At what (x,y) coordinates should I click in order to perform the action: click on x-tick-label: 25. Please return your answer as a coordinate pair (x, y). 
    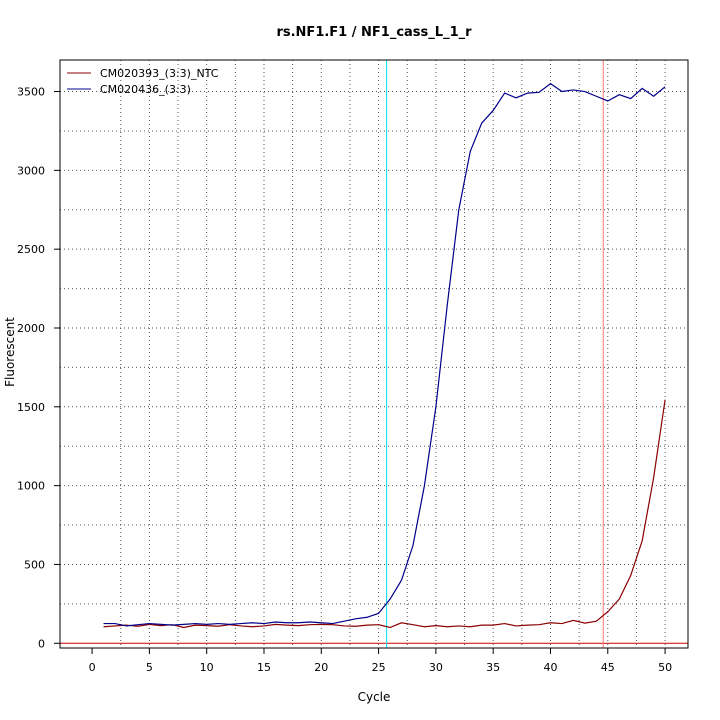
    Looking at the image, I should click on (379, 667).